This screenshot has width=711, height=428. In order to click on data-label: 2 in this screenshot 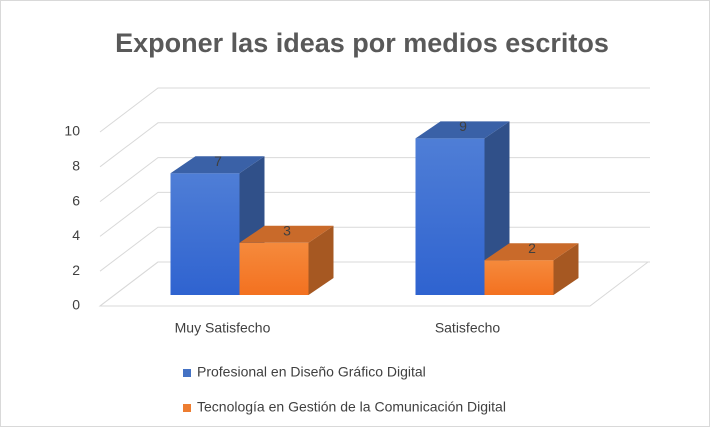, I will do `click(532, 248)`.